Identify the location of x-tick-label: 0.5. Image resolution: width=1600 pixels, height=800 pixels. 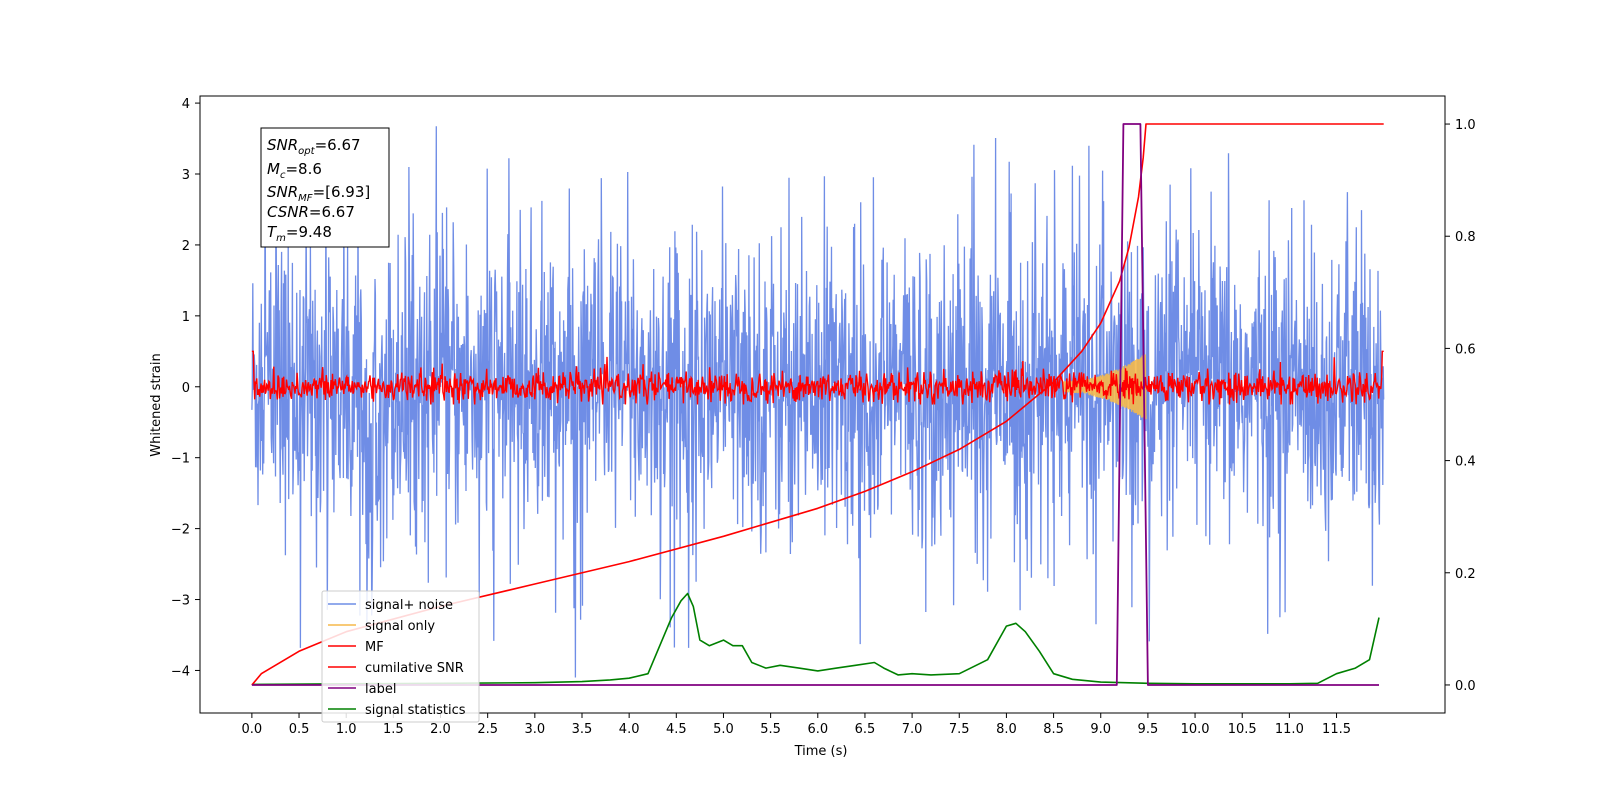
(299, 729).